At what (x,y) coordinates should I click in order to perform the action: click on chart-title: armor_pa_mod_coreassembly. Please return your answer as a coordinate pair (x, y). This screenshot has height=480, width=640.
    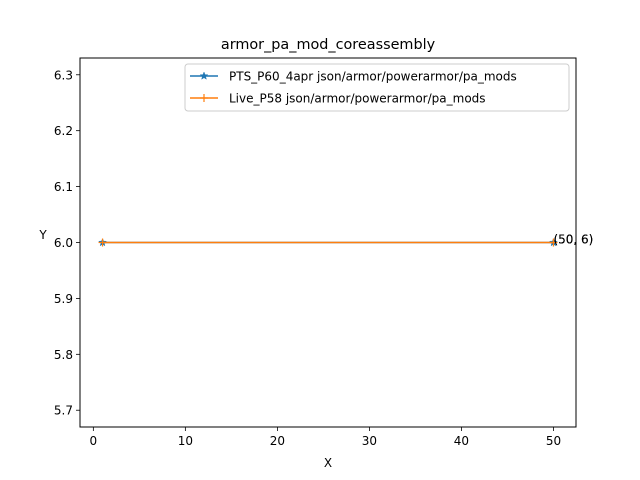
    Looking at the image, I should click on (328, 45).